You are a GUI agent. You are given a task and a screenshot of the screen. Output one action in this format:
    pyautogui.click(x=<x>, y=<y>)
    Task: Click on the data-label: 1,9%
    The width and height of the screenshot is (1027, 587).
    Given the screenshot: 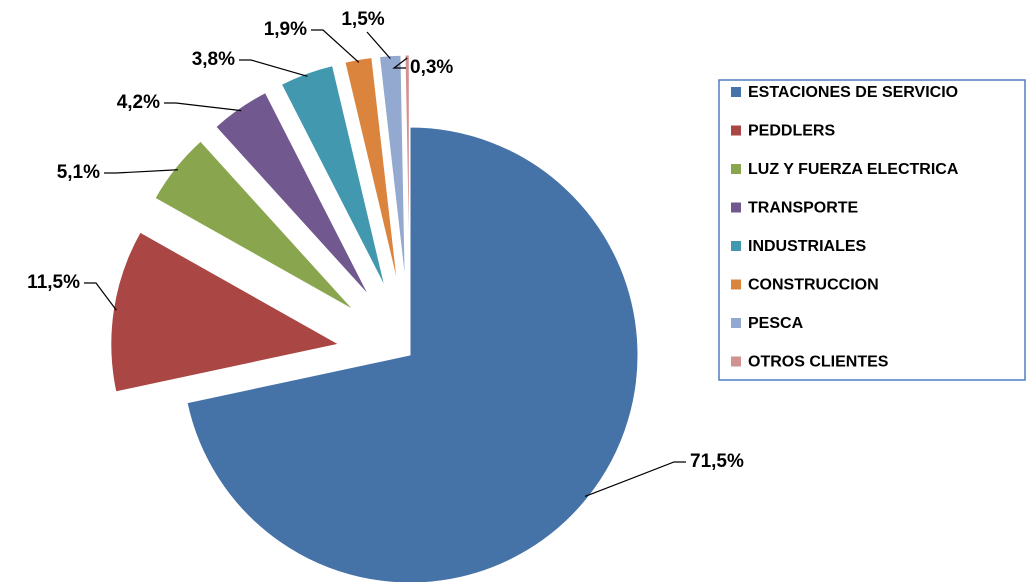 What is the action you would take?
    pyautogui.click(x=285, y=29)
    